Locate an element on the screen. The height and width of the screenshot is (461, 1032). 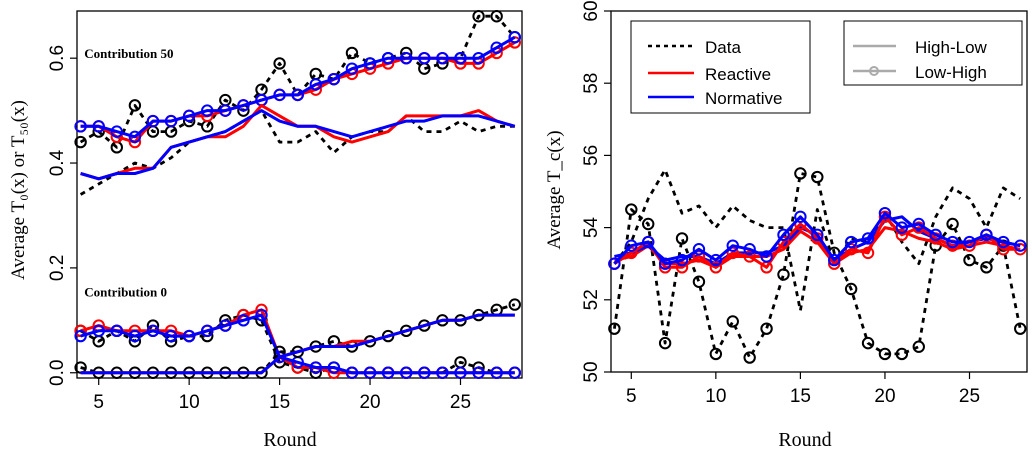
series-high-low-data is located at coordinates (817, 240).